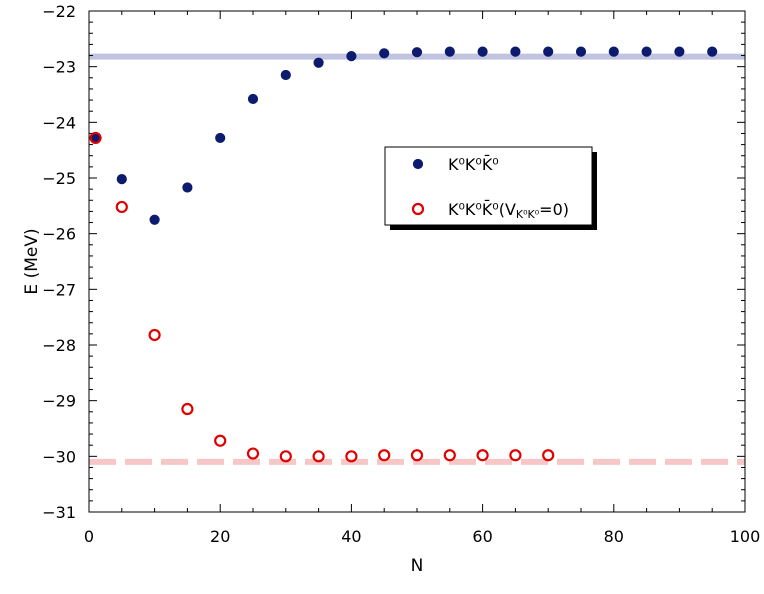  What do you see at coordinates (745, 536) in the screenshot?
I see `x-tick-label: 100` at bounding box center [745, 536].